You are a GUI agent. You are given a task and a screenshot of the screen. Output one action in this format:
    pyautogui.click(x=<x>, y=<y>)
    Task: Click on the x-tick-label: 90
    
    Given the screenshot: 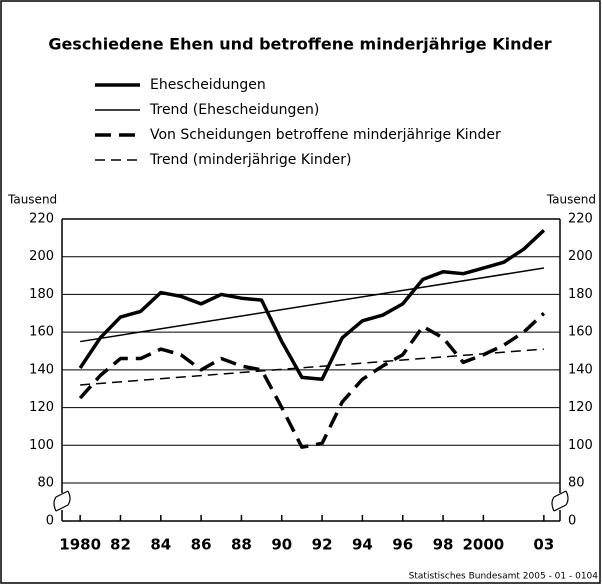 What is the action you would take?
    pyautogui.click(x=281, y=545)
    